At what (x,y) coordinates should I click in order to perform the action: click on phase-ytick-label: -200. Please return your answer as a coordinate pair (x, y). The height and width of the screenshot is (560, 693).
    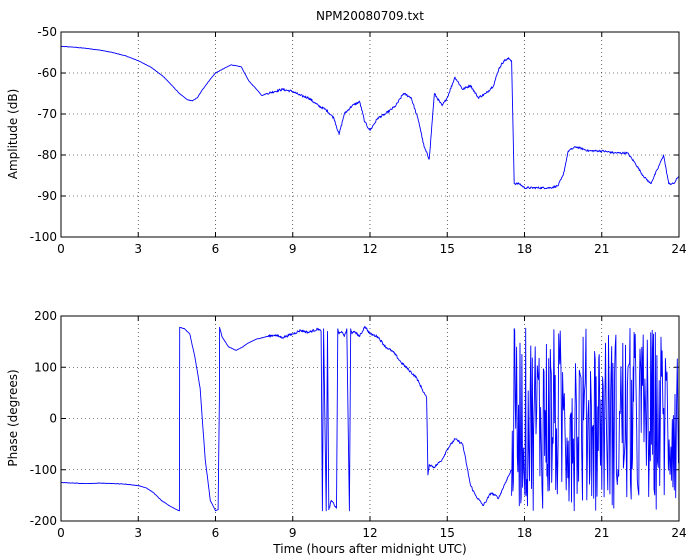
    Looking at the image, I should click on (43, 521).